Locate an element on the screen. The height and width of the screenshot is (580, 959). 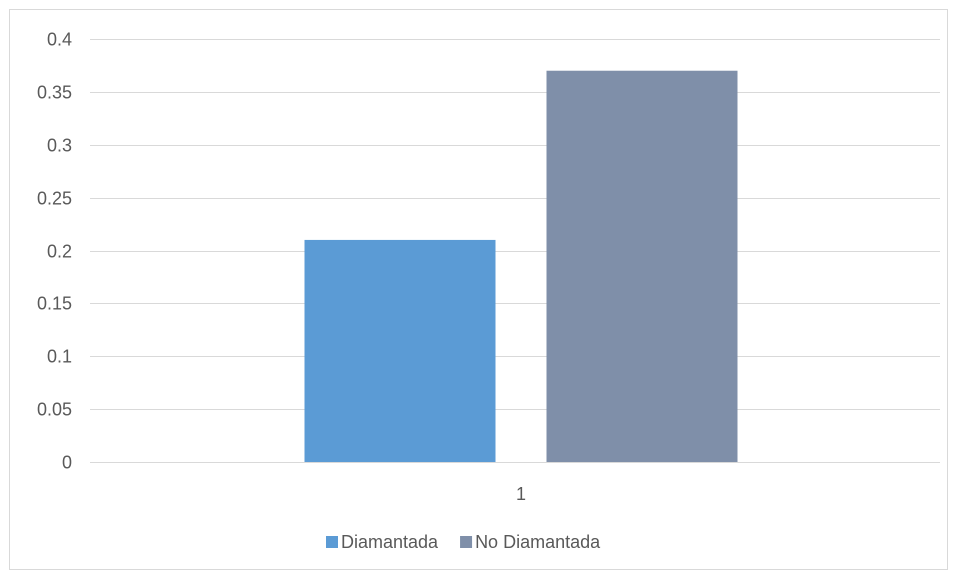
legend-label: Diamantada is located at coordinates (390, 542).